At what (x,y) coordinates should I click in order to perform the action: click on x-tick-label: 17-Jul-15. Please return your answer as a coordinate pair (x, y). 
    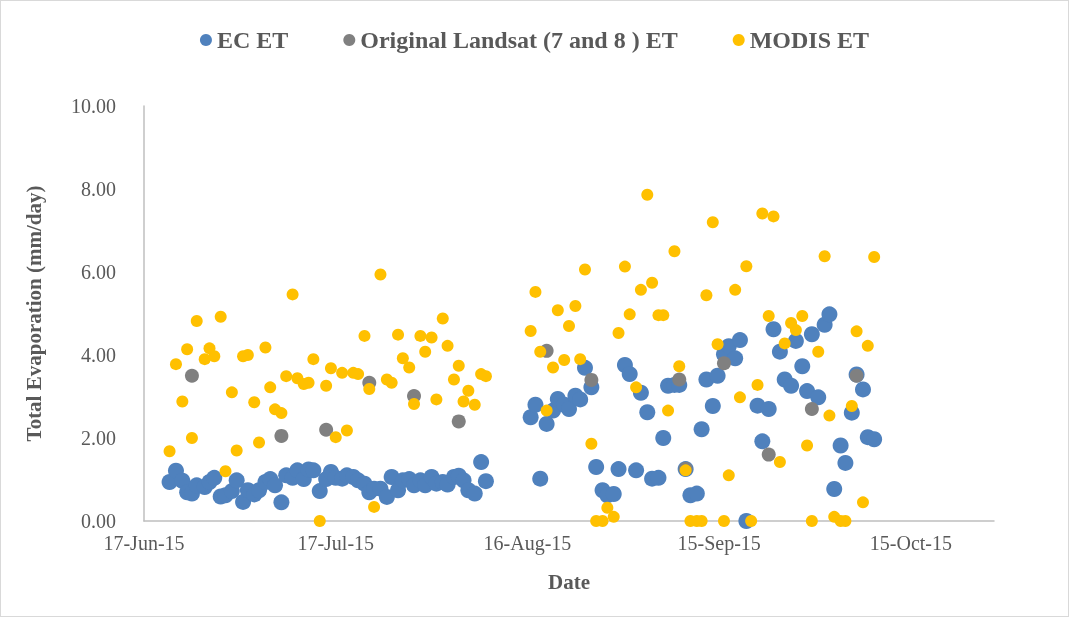
    Looking at the image, I should click on (336, 543).